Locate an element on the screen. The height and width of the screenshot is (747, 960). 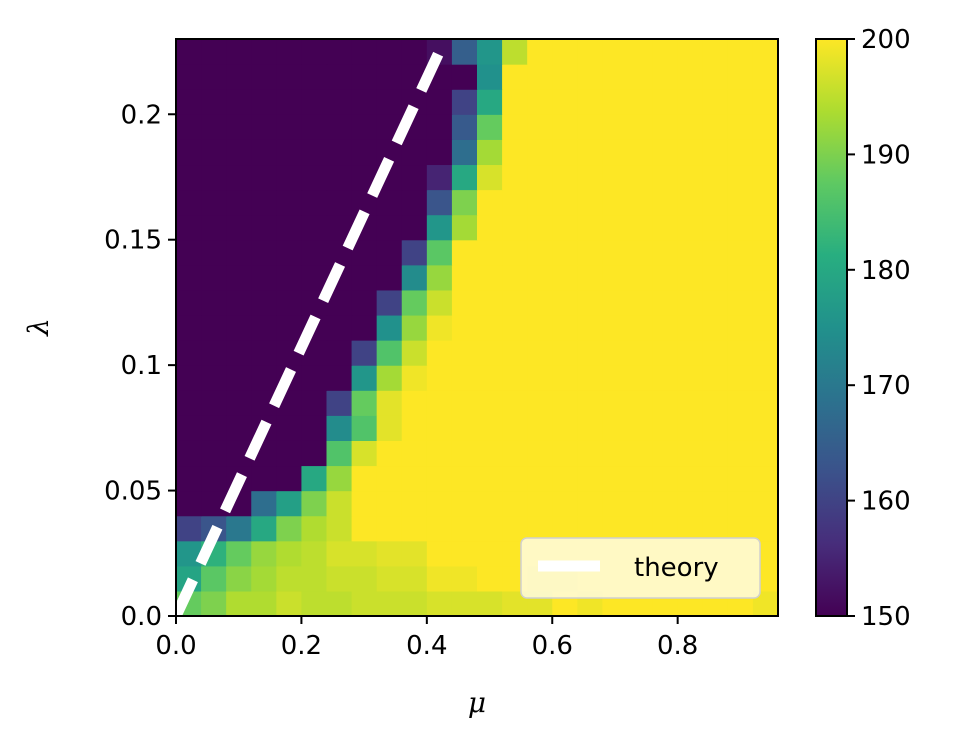
legend-box is located at coordinates (640, 568).